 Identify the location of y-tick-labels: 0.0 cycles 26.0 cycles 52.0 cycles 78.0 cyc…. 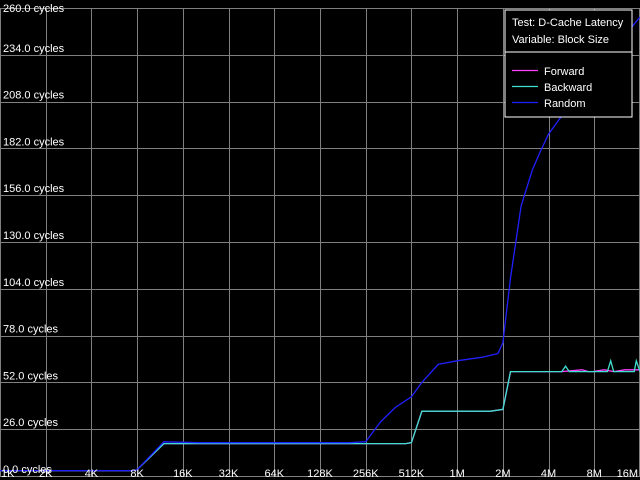
(34, 239).